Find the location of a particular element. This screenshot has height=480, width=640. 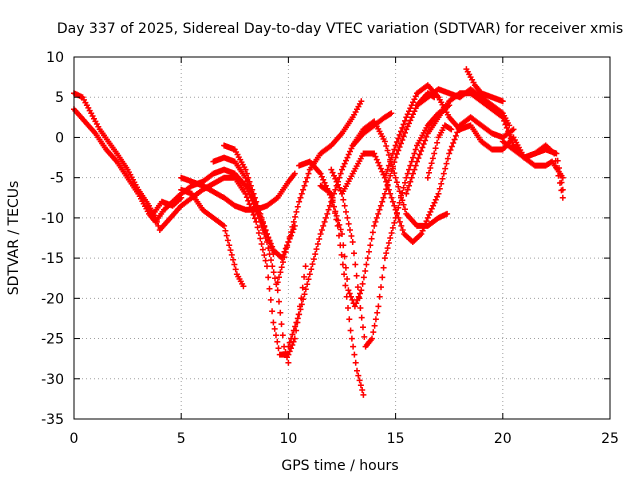

x-tick-label: 20 is located at coordinates (503, 439).